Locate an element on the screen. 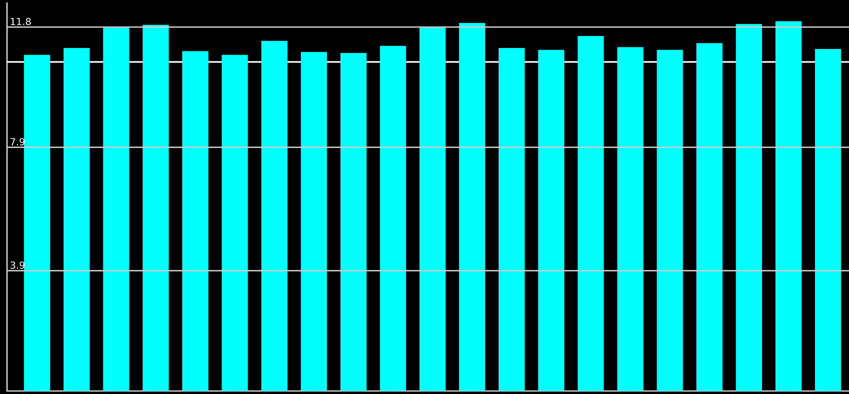  y-tick-label: 11.8 is located at coordinates (20, 22).